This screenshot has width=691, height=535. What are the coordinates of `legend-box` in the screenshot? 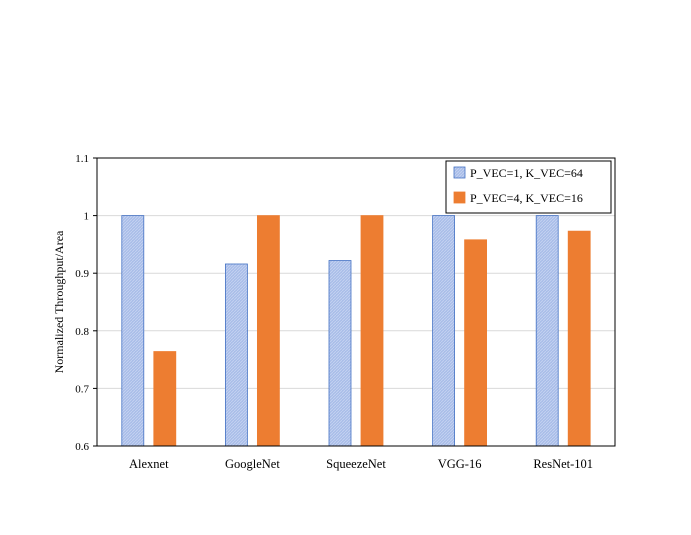 It's located at (528, 187).